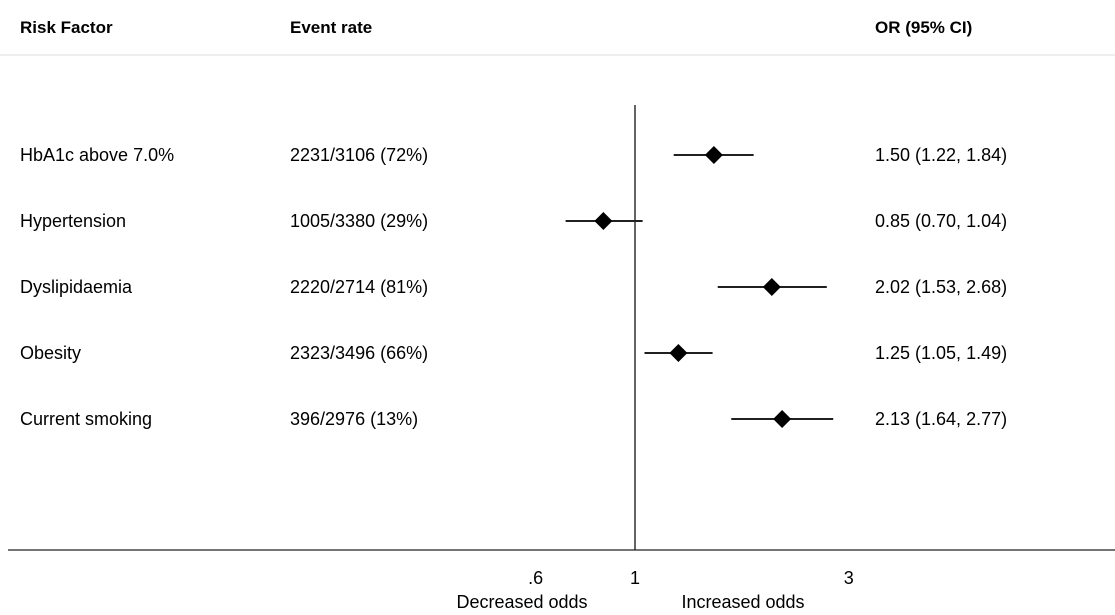 This screenshot has height=615, width=1115. Describe the element at coordinates (941, 155) in the screenshot. I see `or-ci-value: 1.50 (1.22, 1.84)` at that location.